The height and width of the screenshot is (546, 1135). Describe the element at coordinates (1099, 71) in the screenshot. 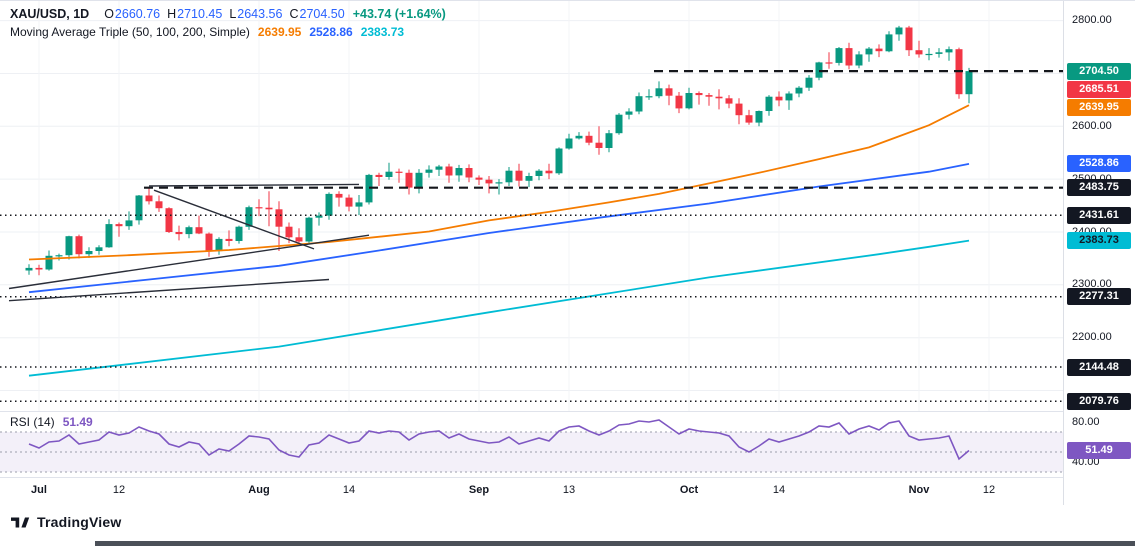

I see `price-label: 2704.50` at that location.